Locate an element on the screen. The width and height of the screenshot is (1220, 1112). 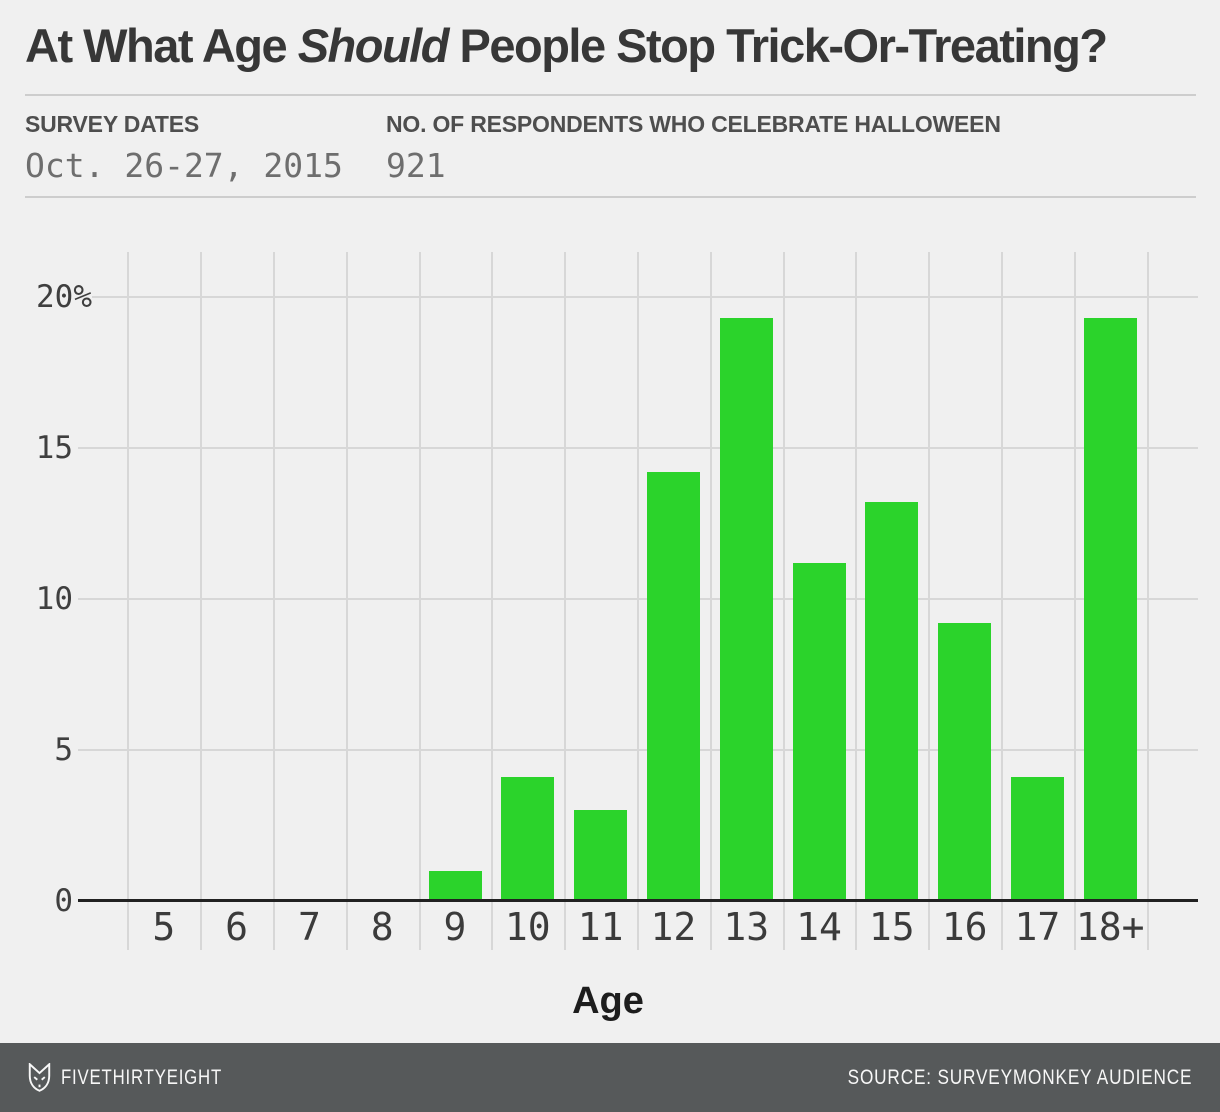
x-axis-tick-label: 14 is located at coordinates (819, 927).